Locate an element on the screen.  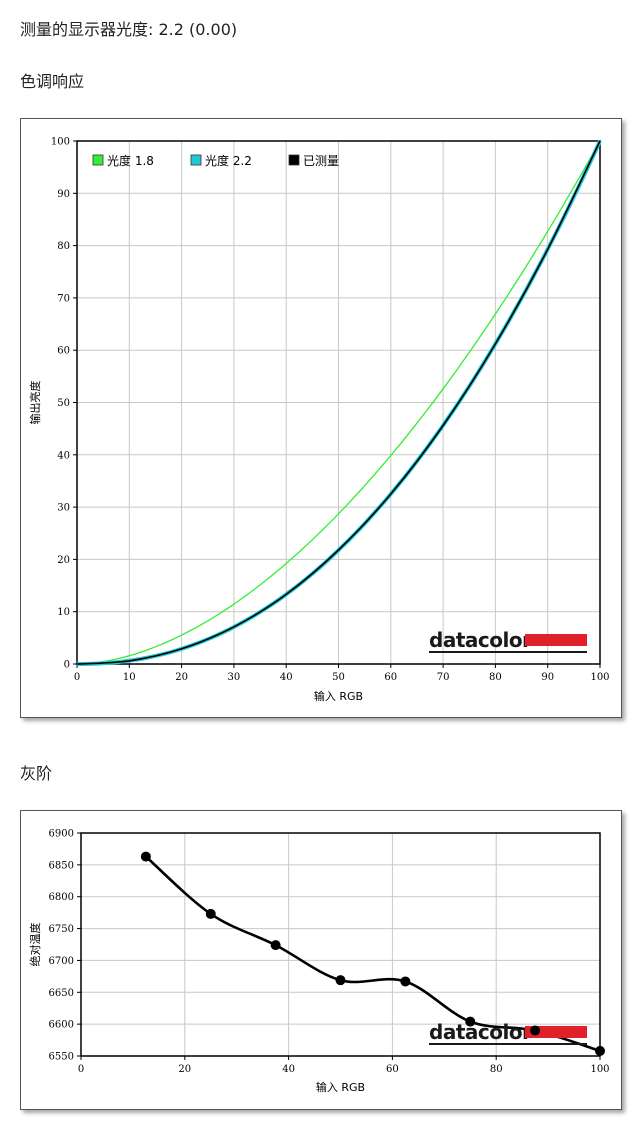
y-tick-label: 6900 is located at coordinates (61, 834).